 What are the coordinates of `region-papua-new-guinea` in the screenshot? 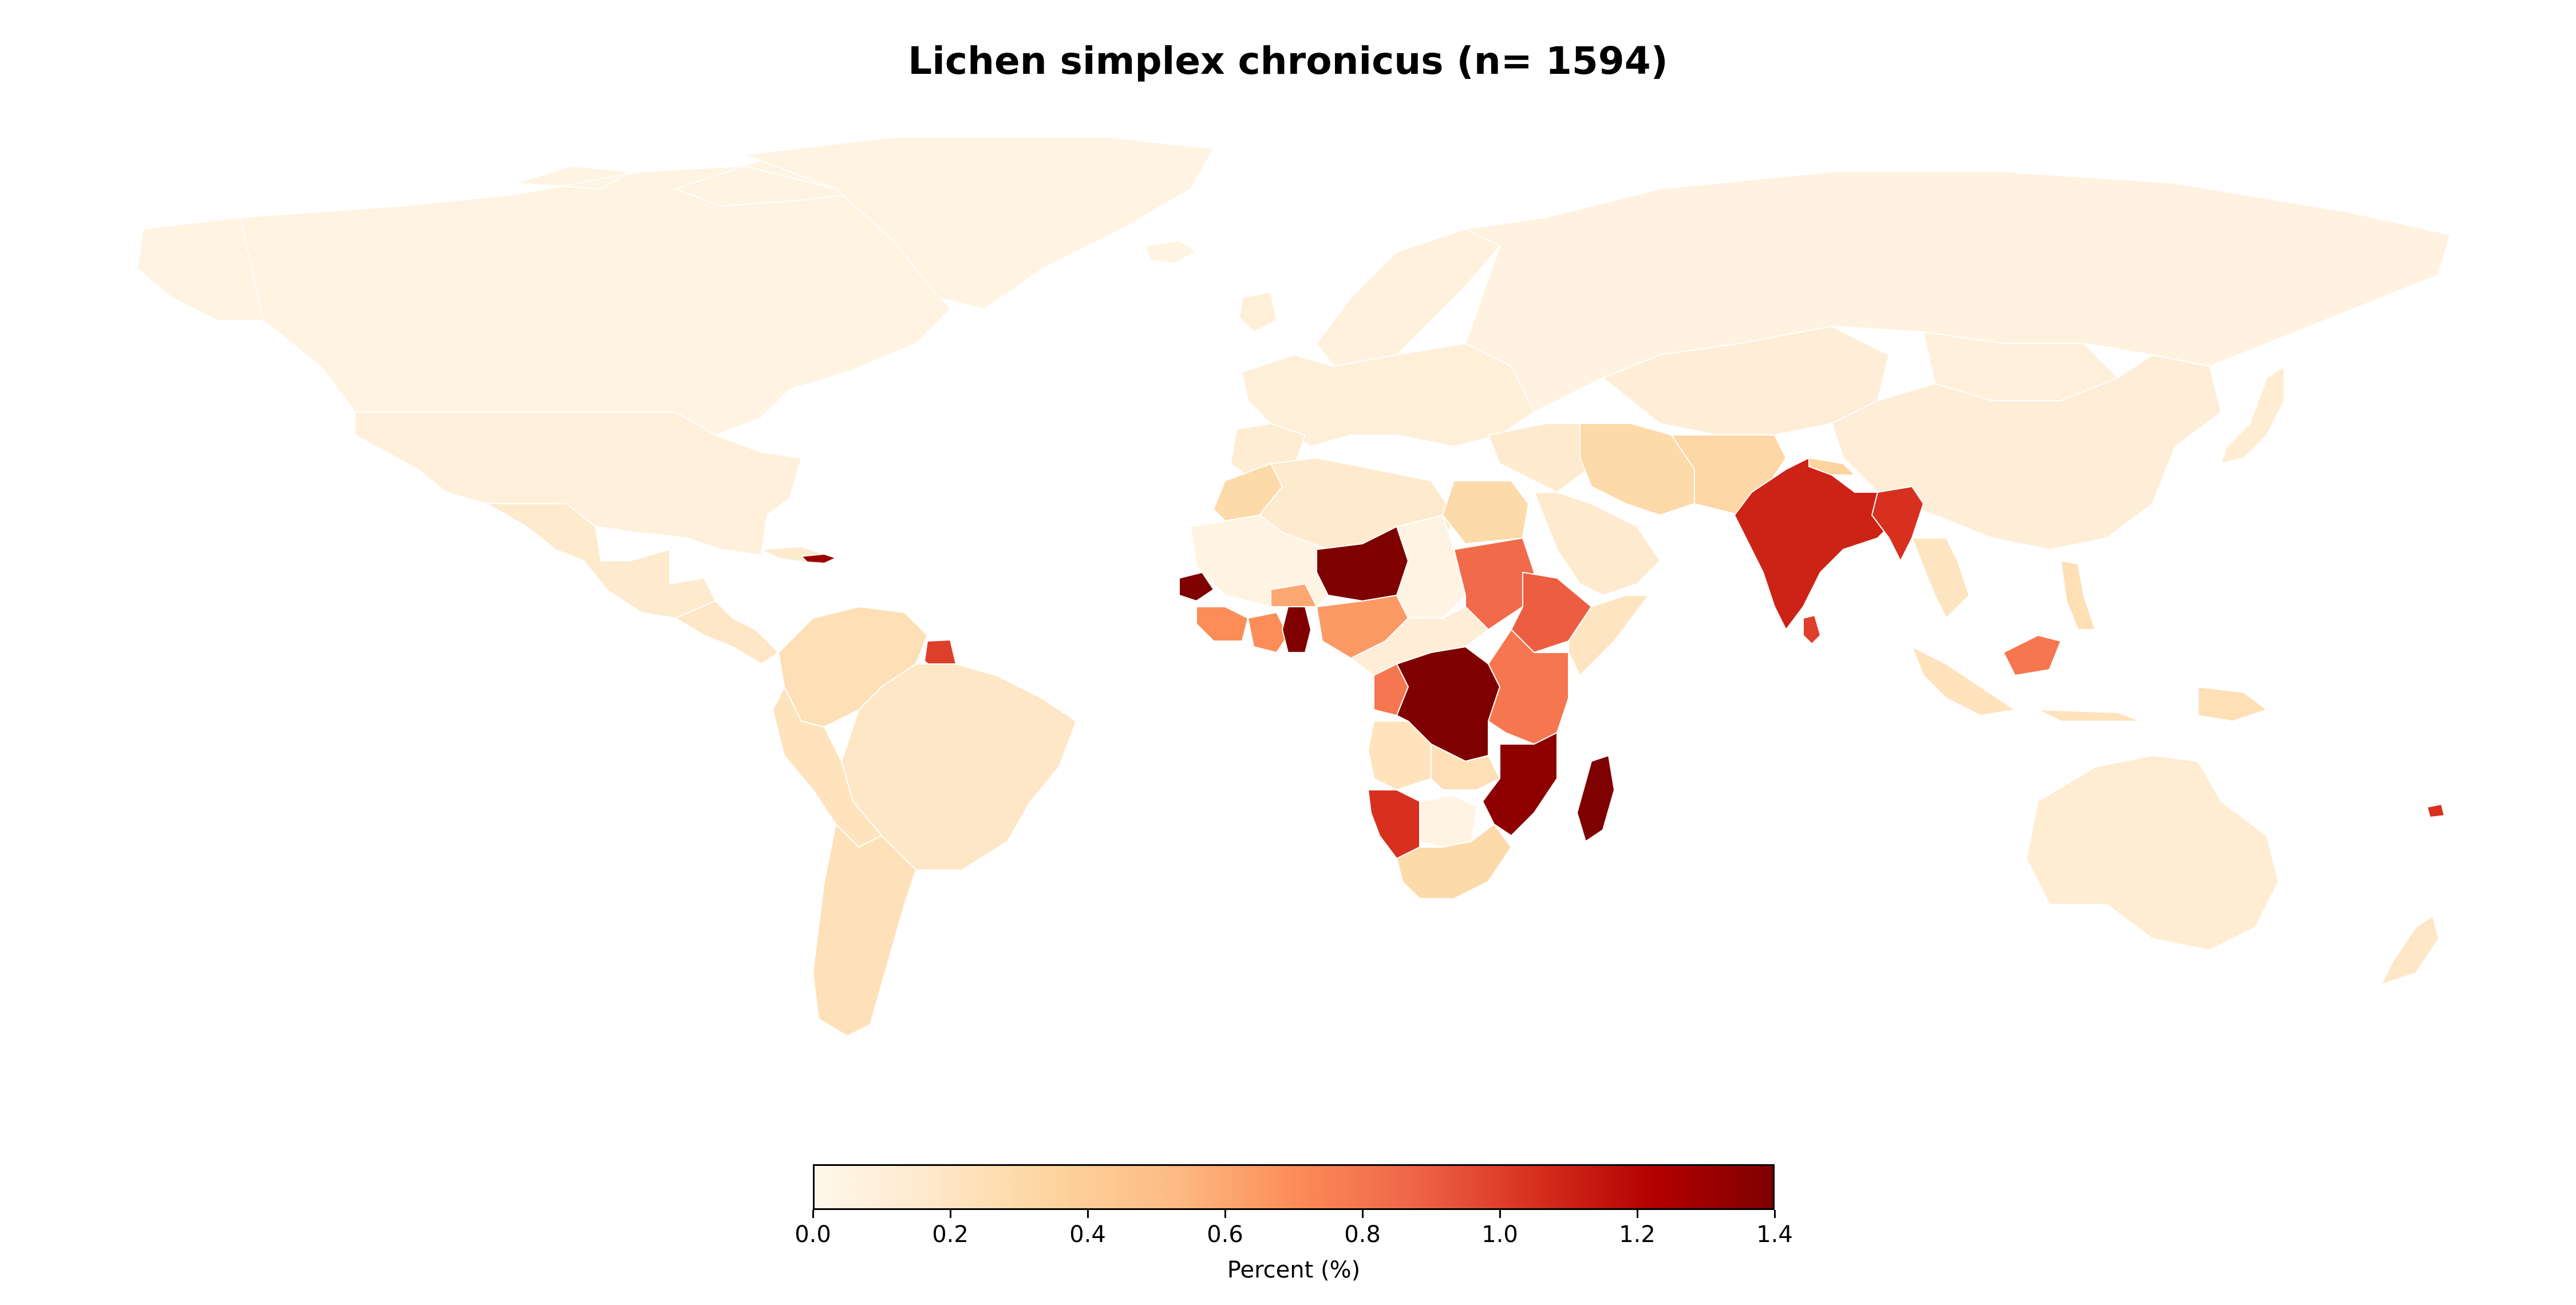 It's located at (2232, 704).